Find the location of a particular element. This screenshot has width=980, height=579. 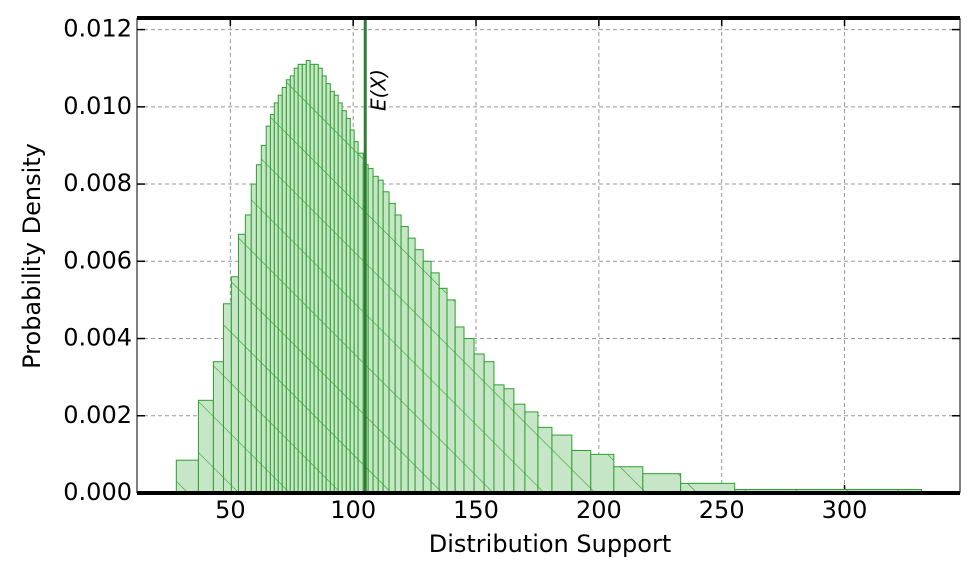

x-tick-label: 300 is located at coordinates (845, 510).